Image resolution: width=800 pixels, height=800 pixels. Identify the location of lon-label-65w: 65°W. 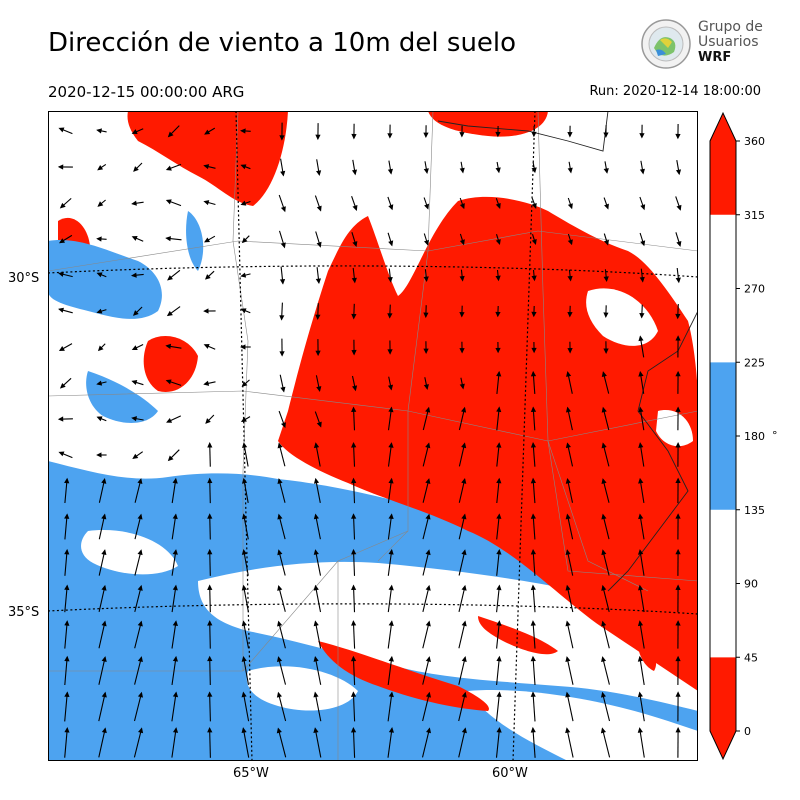
(251, 773).